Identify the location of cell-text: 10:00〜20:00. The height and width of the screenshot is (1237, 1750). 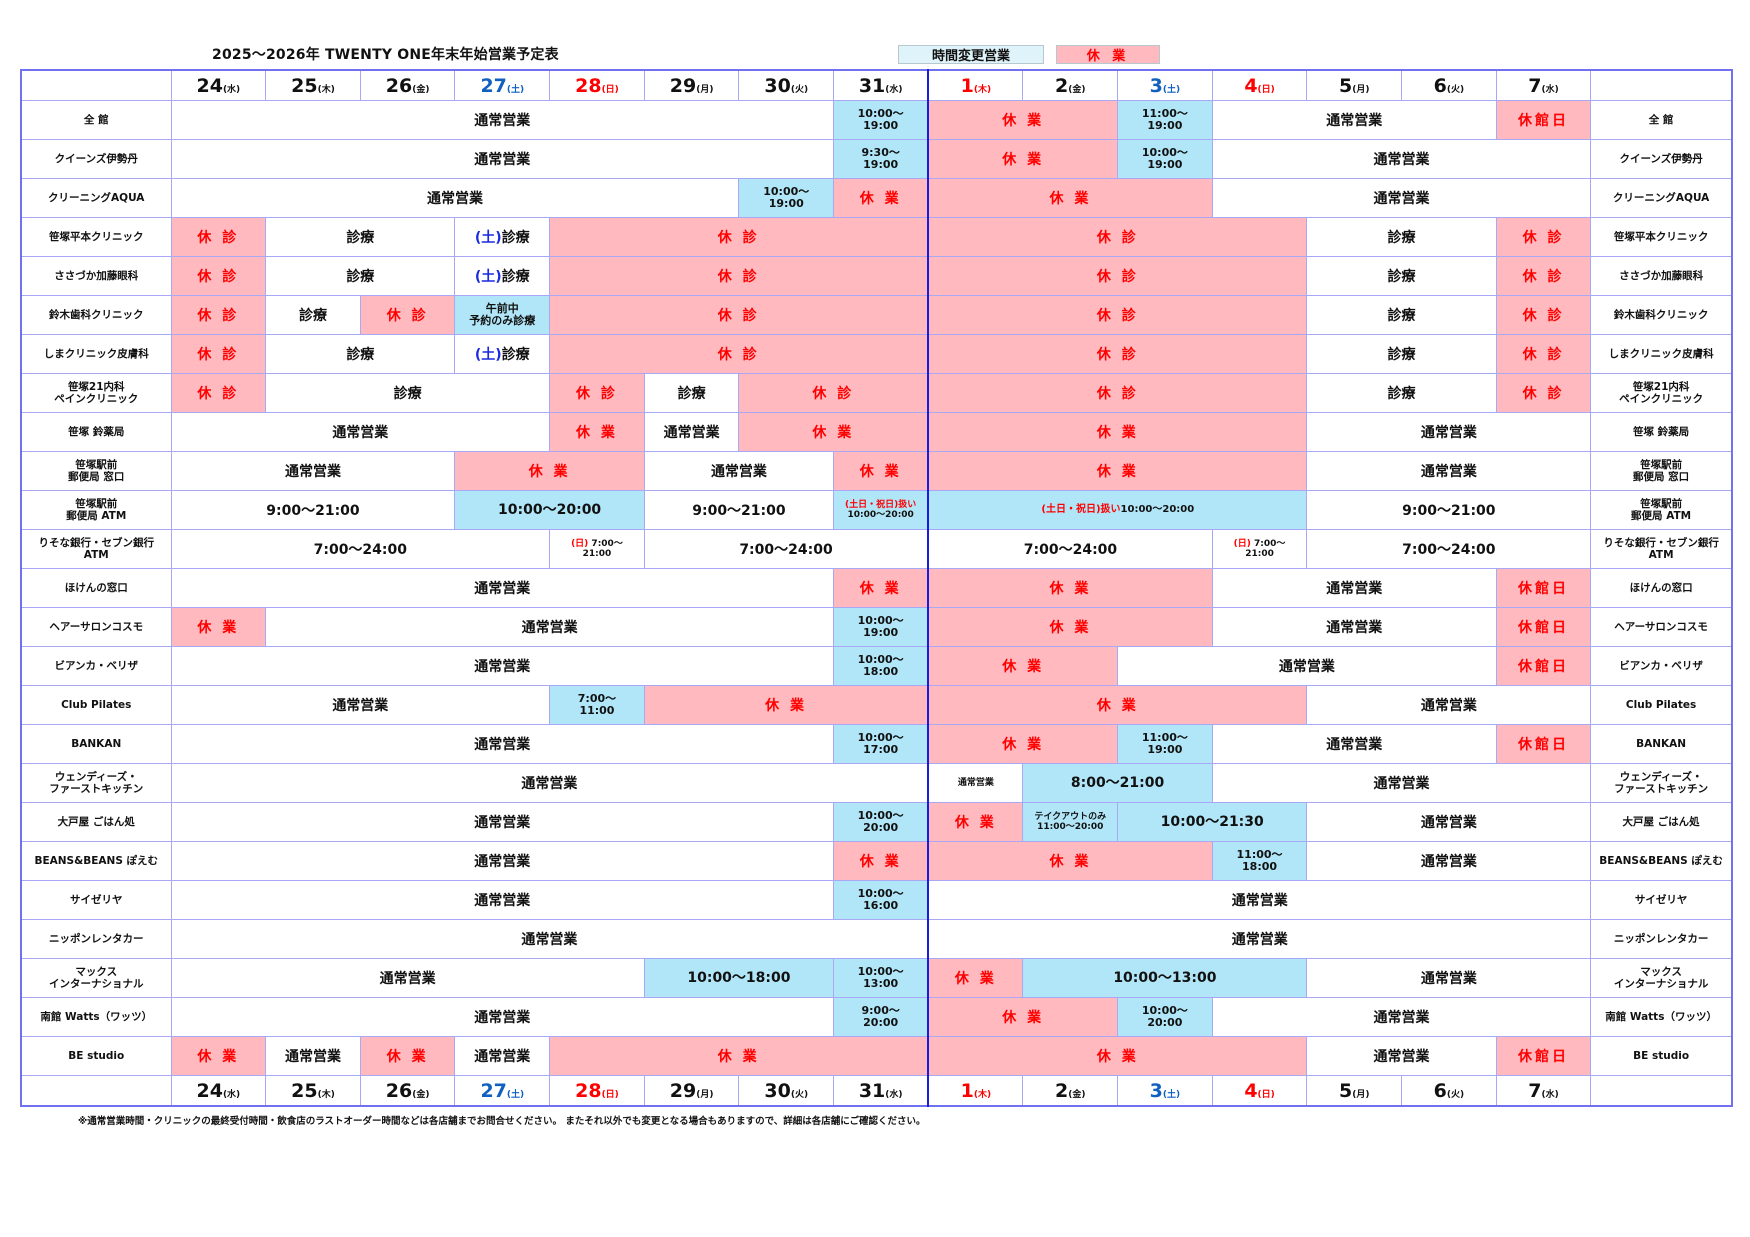
(550, 510).